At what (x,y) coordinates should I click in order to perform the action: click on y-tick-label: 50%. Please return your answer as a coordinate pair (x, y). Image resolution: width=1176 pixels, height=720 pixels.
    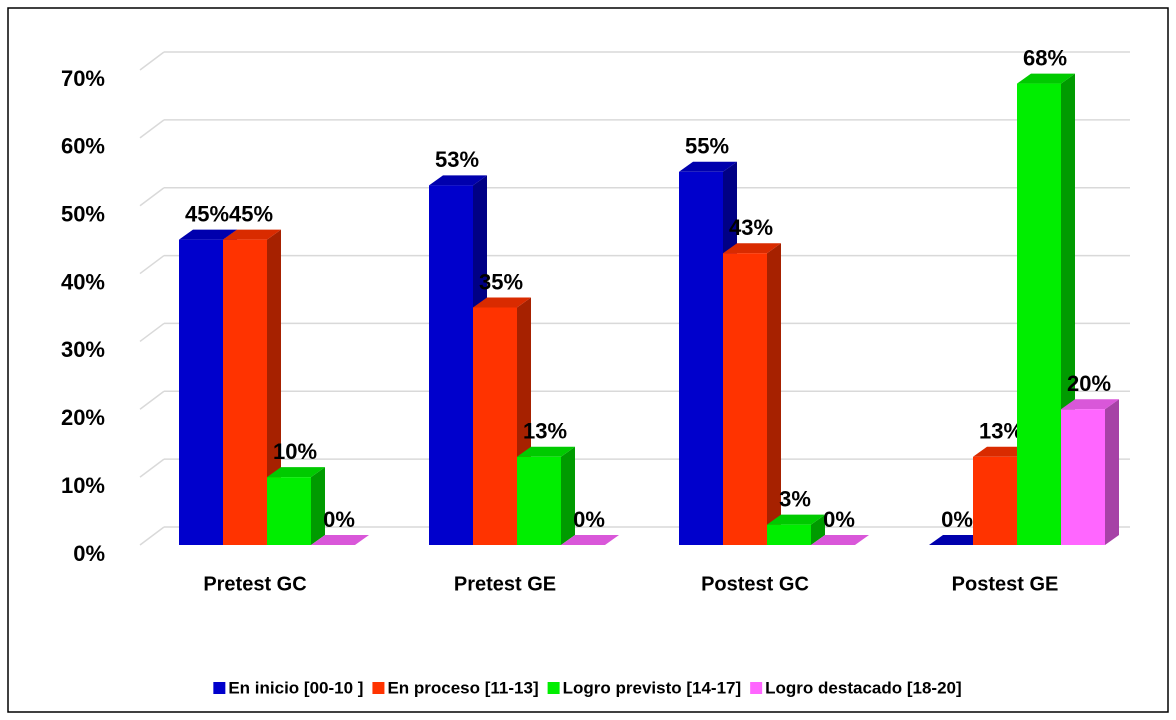
    Looking at the image, I should click on (83, 214).